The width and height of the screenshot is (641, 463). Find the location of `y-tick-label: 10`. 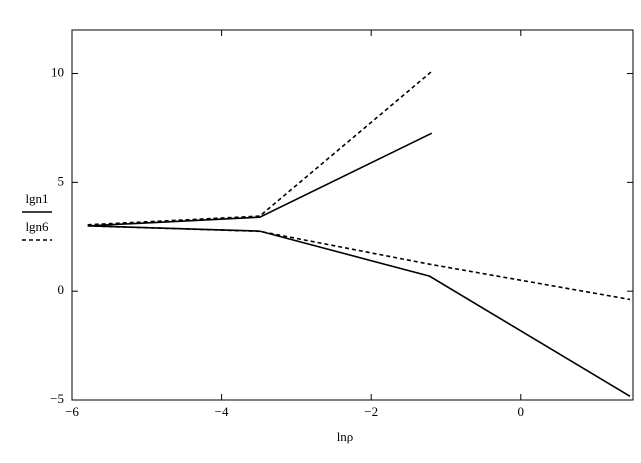

y-tick-label: 10 is located at coordinates (57, 72).